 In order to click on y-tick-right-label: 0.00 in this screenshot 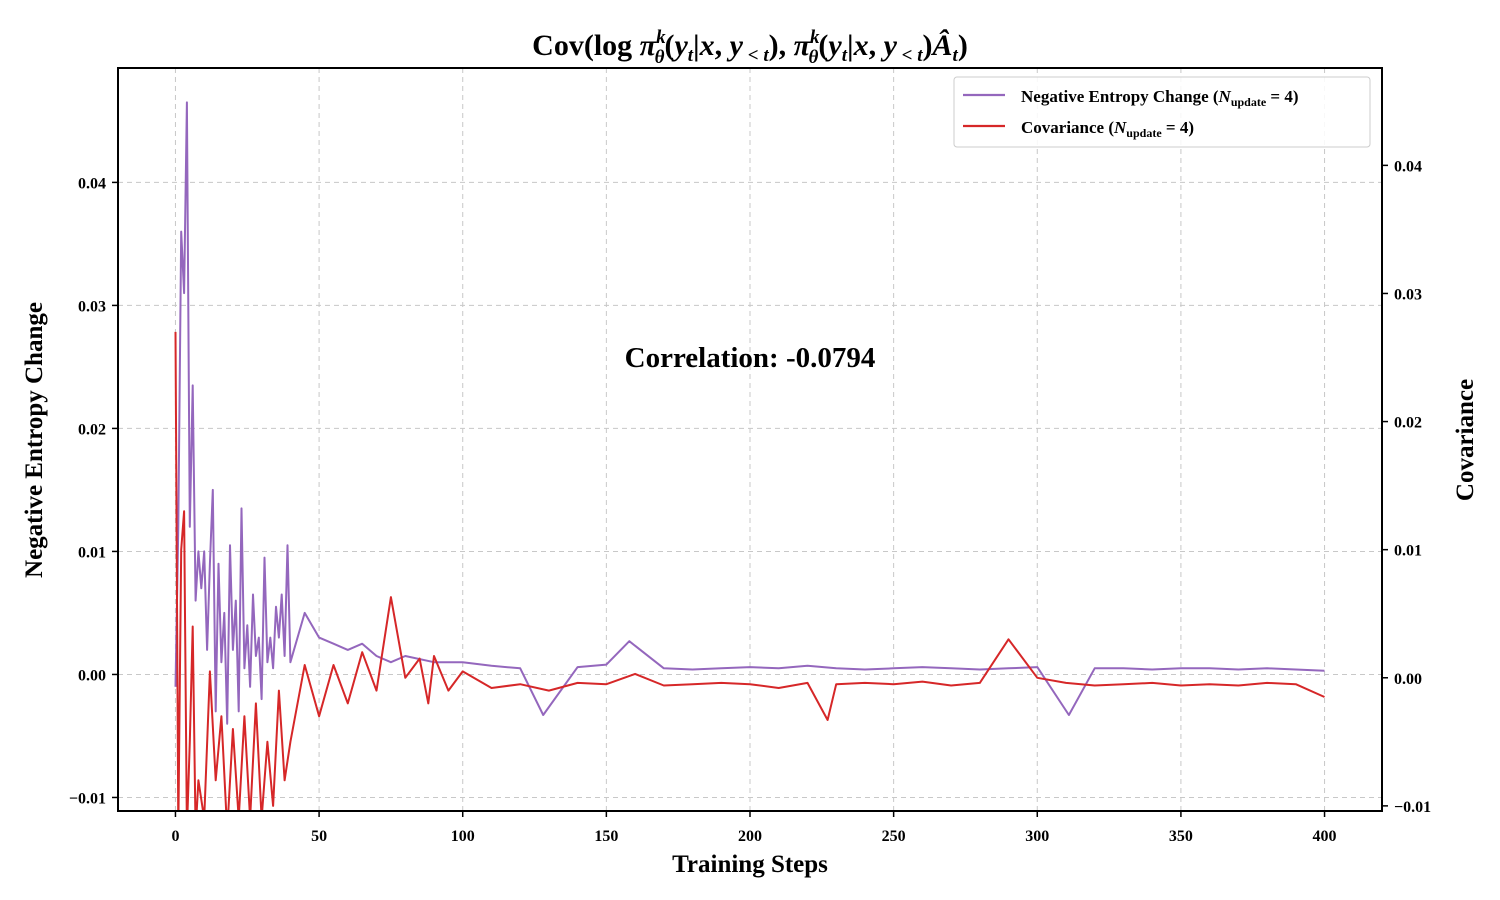, I will do `click(1408, 679)`.